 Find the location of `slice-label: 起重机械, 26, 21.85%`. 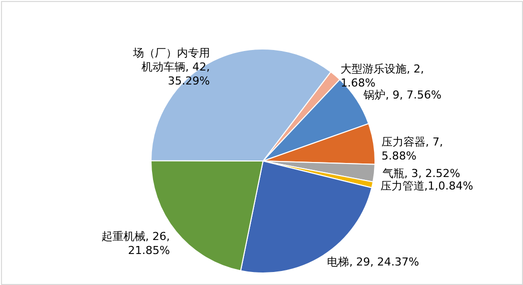

slice-label: 起重机械, 26, 21.85% is located at coordinates (135, 243).